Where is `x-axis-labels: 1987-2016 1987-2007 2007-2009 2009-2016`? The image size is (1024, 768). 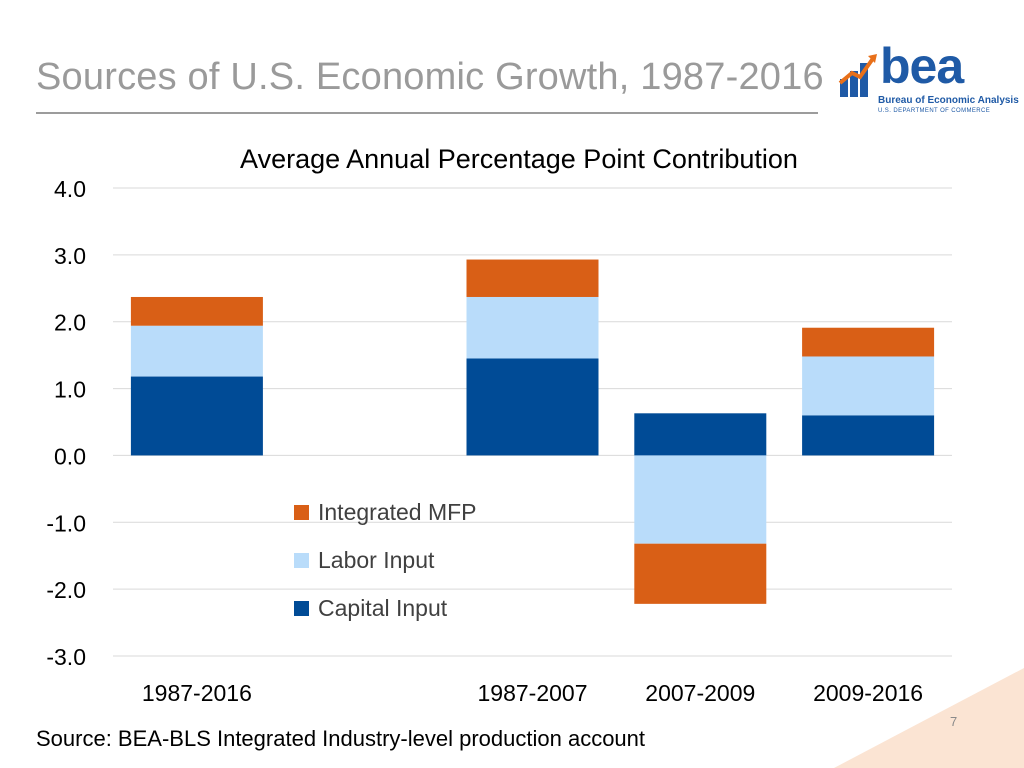 x-axis-labels: 1987-2016 1987-2007 2007-2009 2009-2016 is located at coordinates (532, 693).